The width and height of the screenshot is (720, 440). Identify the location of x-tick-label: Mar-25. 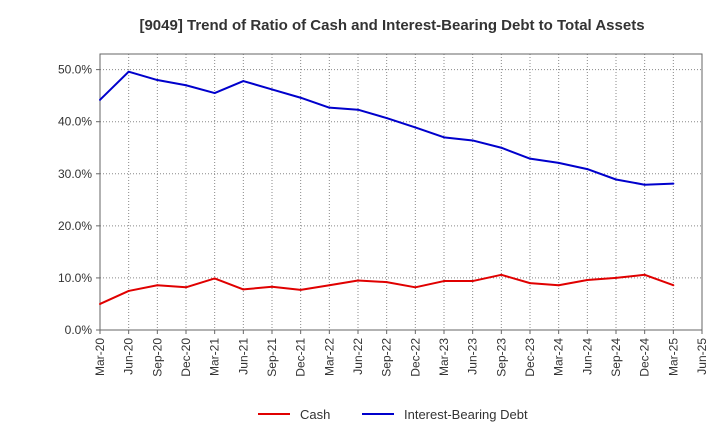
(673, 357).